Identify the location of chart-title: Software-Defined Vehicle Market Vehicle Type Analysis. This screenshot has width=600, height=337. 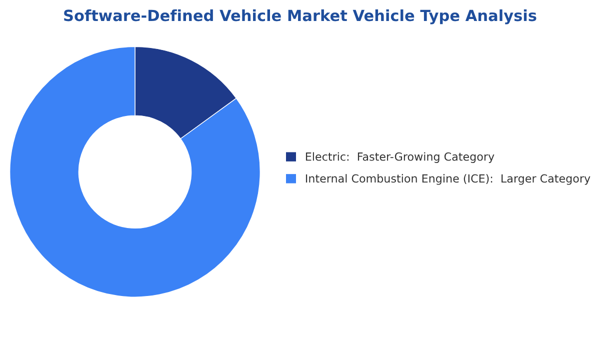
(300, 16).